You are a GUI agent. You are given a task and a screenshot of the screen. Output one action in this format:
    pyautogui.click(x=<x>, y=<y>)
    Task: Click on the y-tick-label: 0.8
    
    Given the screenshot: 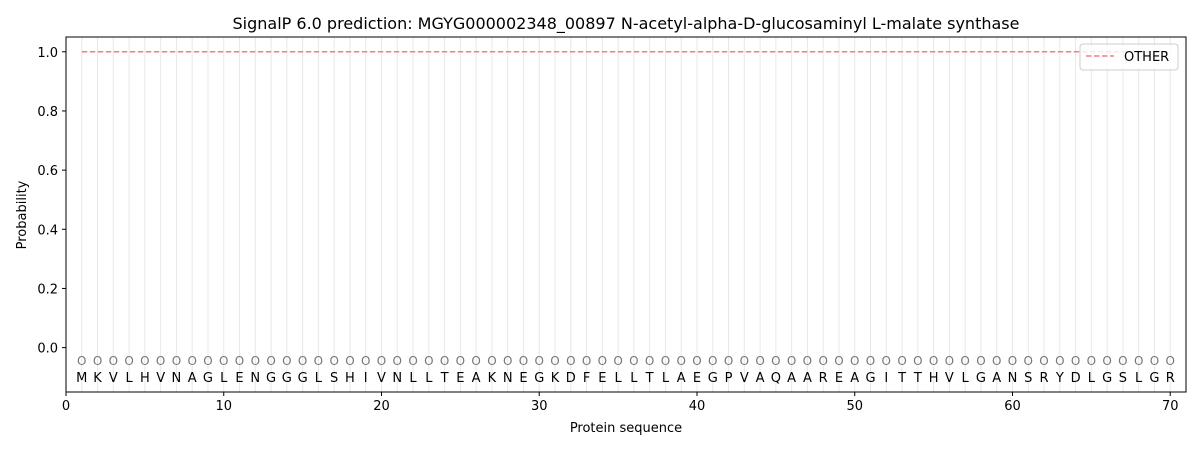 What is the action you would take?
    pyautogui.click(x=47, y=112)
    